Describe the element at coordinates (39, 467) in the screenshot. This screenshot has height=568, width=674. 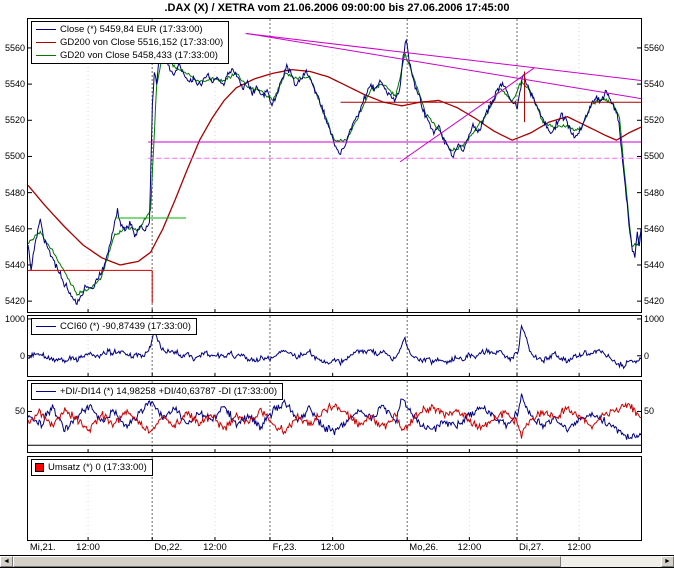
I see `volume-swatch-icon` at that location.